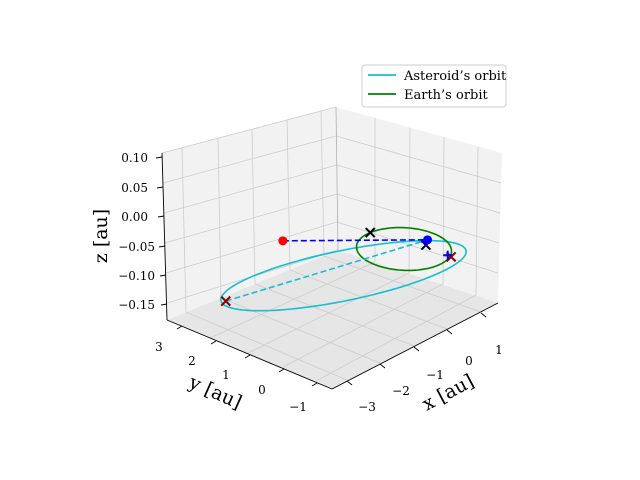 Image resolution: width=640 pixels, height=480 pixels. What do you see at coordinates (226, 375) in the screenshot?
I see `y-tick-label: 1` at bounding box center [226, 375].